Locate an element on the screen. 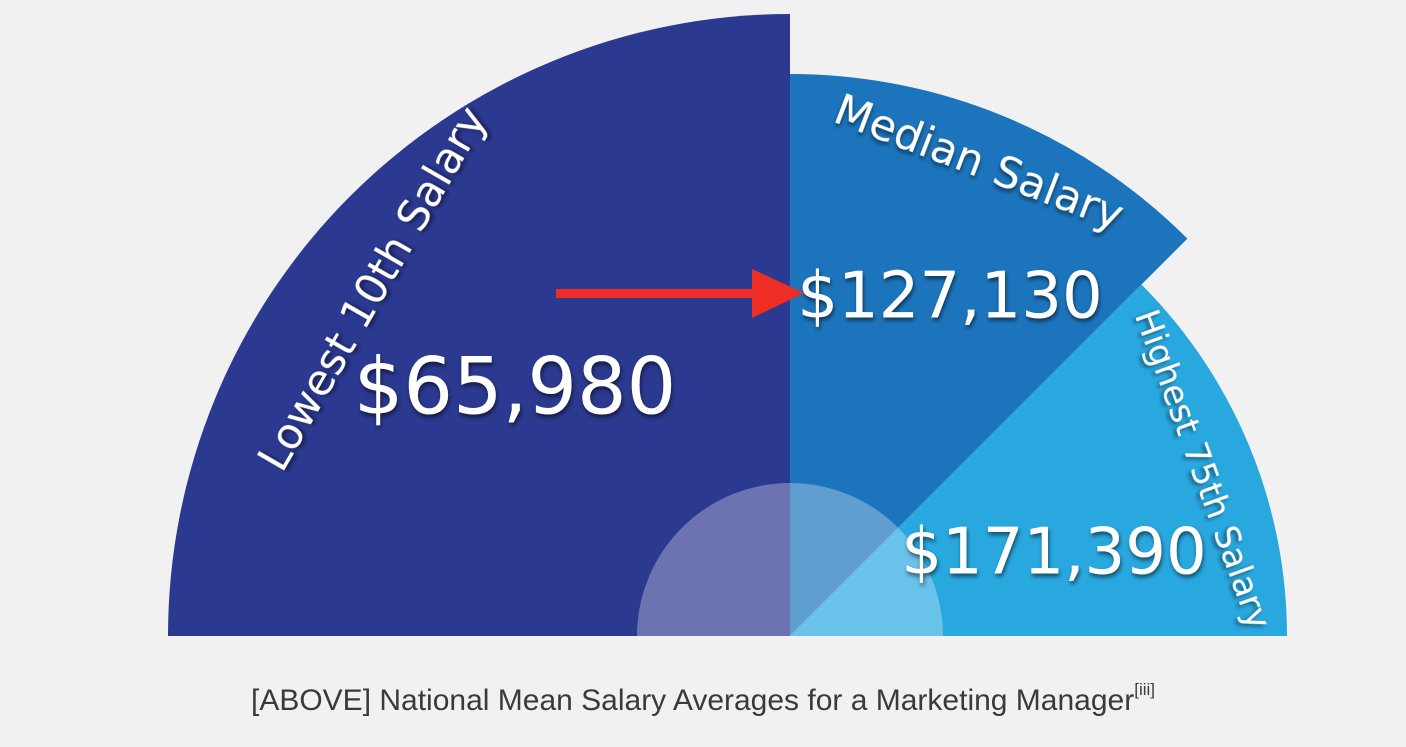 The image size is (1406, 747). center-overlay is located at coordinates (790, 559).